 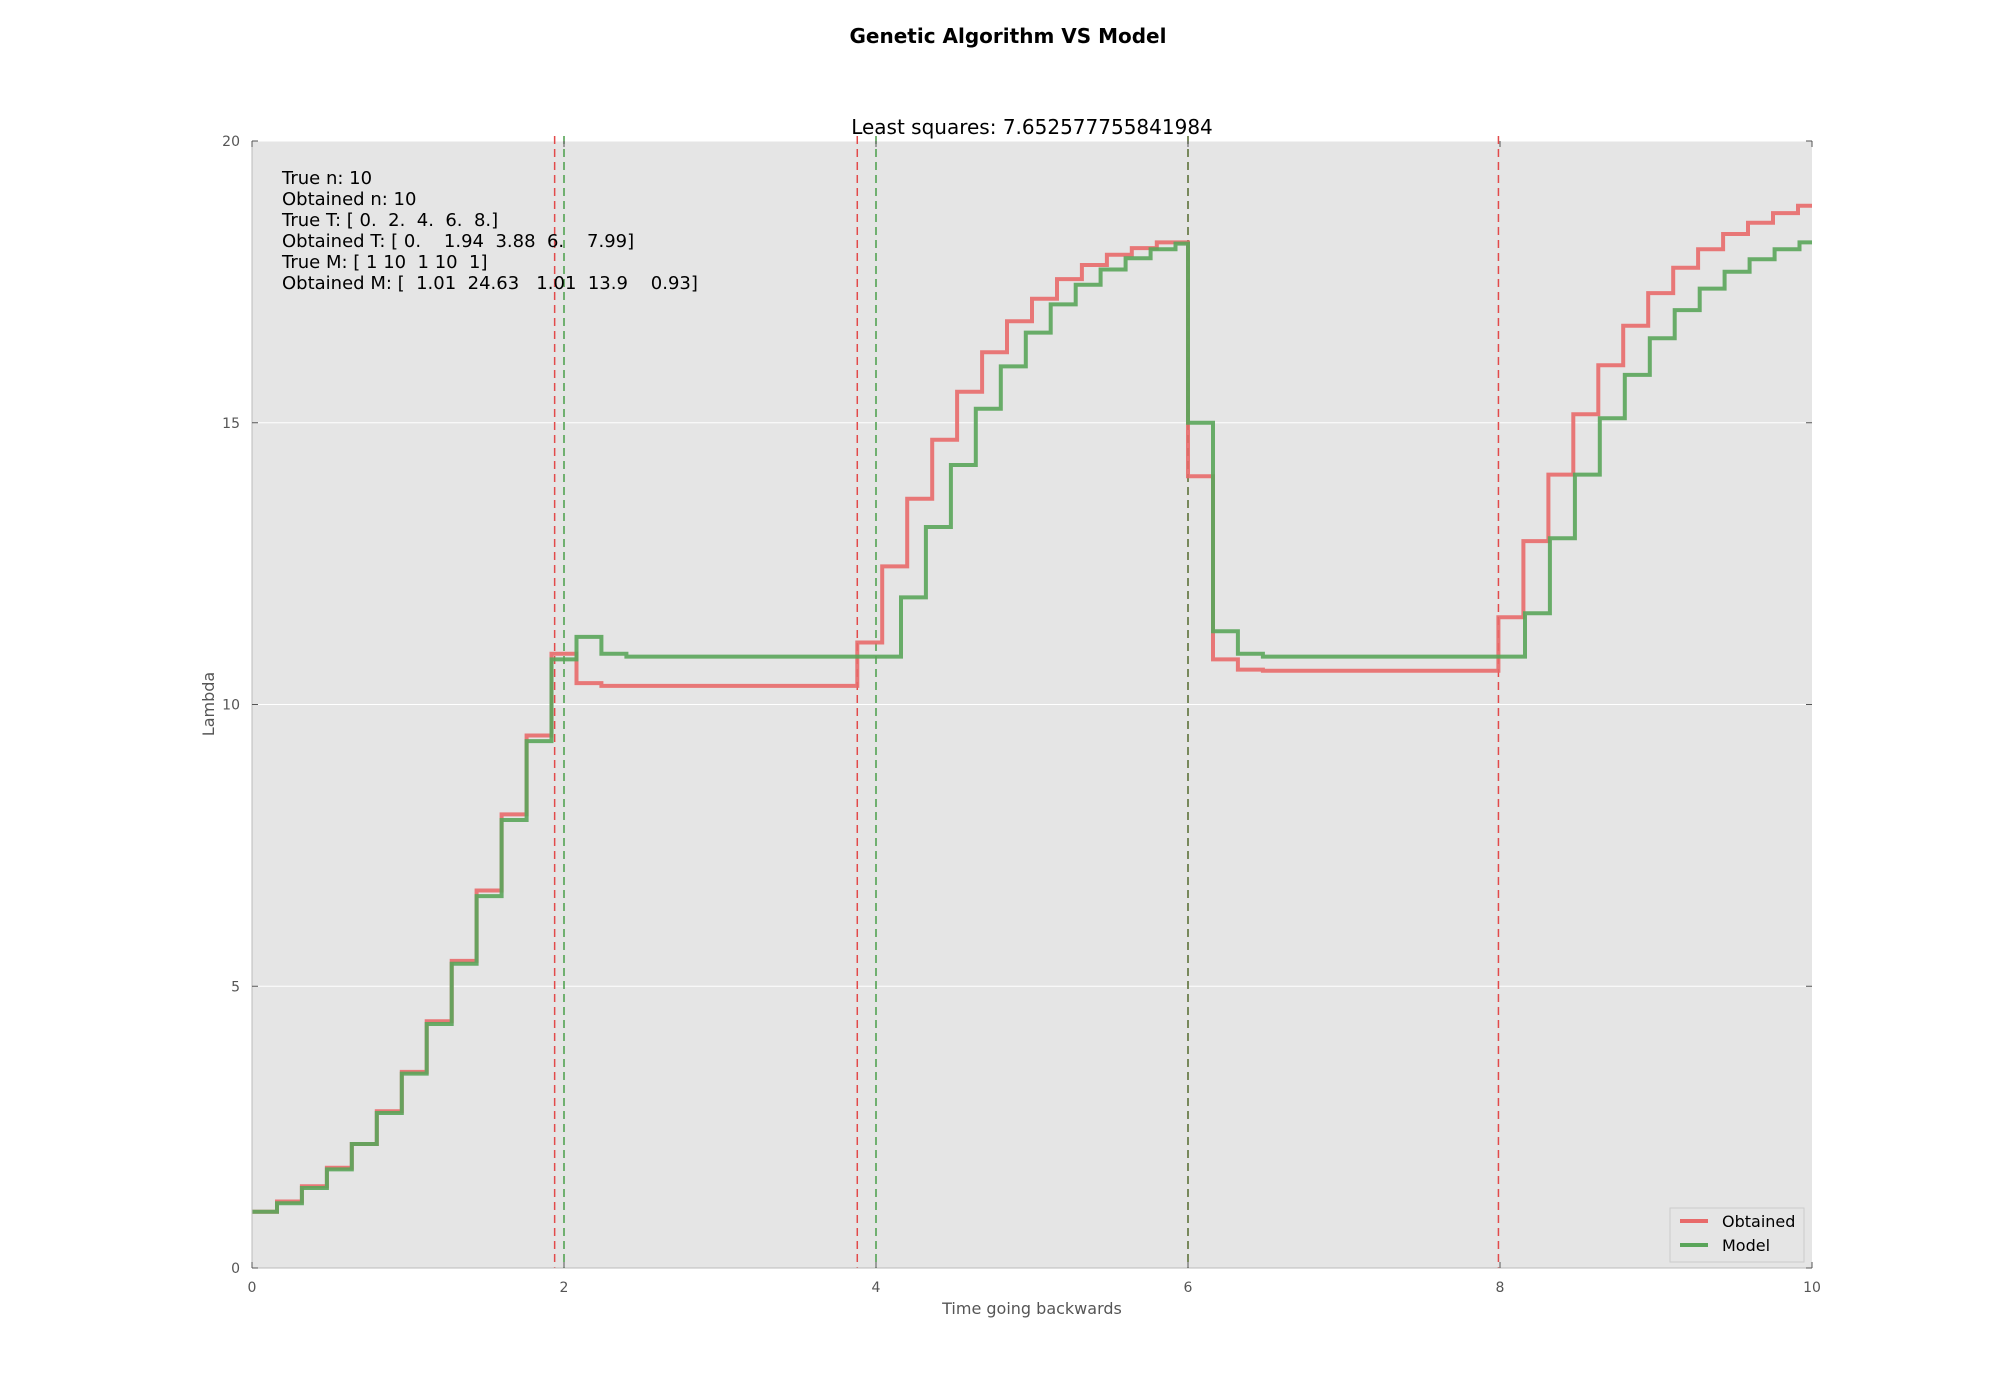 What do you see at coordinates (564, 1288) in the screenshot?
I see `x-tick-label-1: 2` at bounding box center [564, 1288].